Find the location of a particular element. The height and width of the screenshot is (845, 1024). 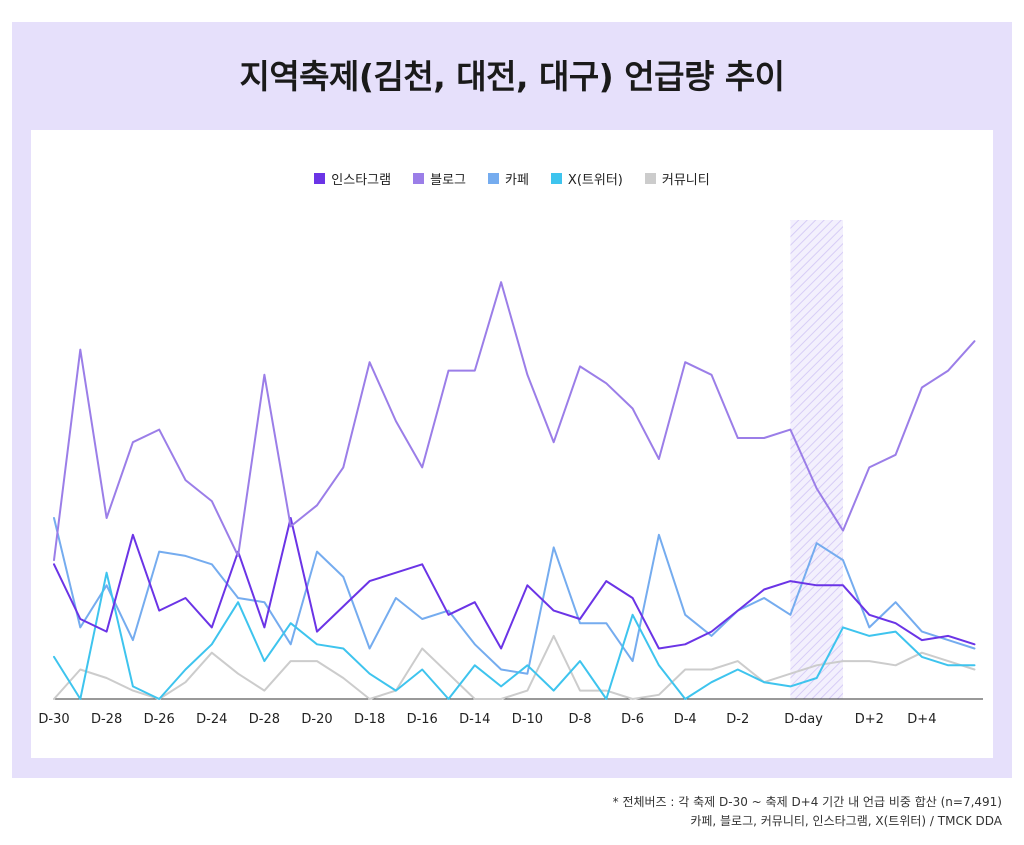

x-tick-label: D-16 is located at coordinates (422, 719).